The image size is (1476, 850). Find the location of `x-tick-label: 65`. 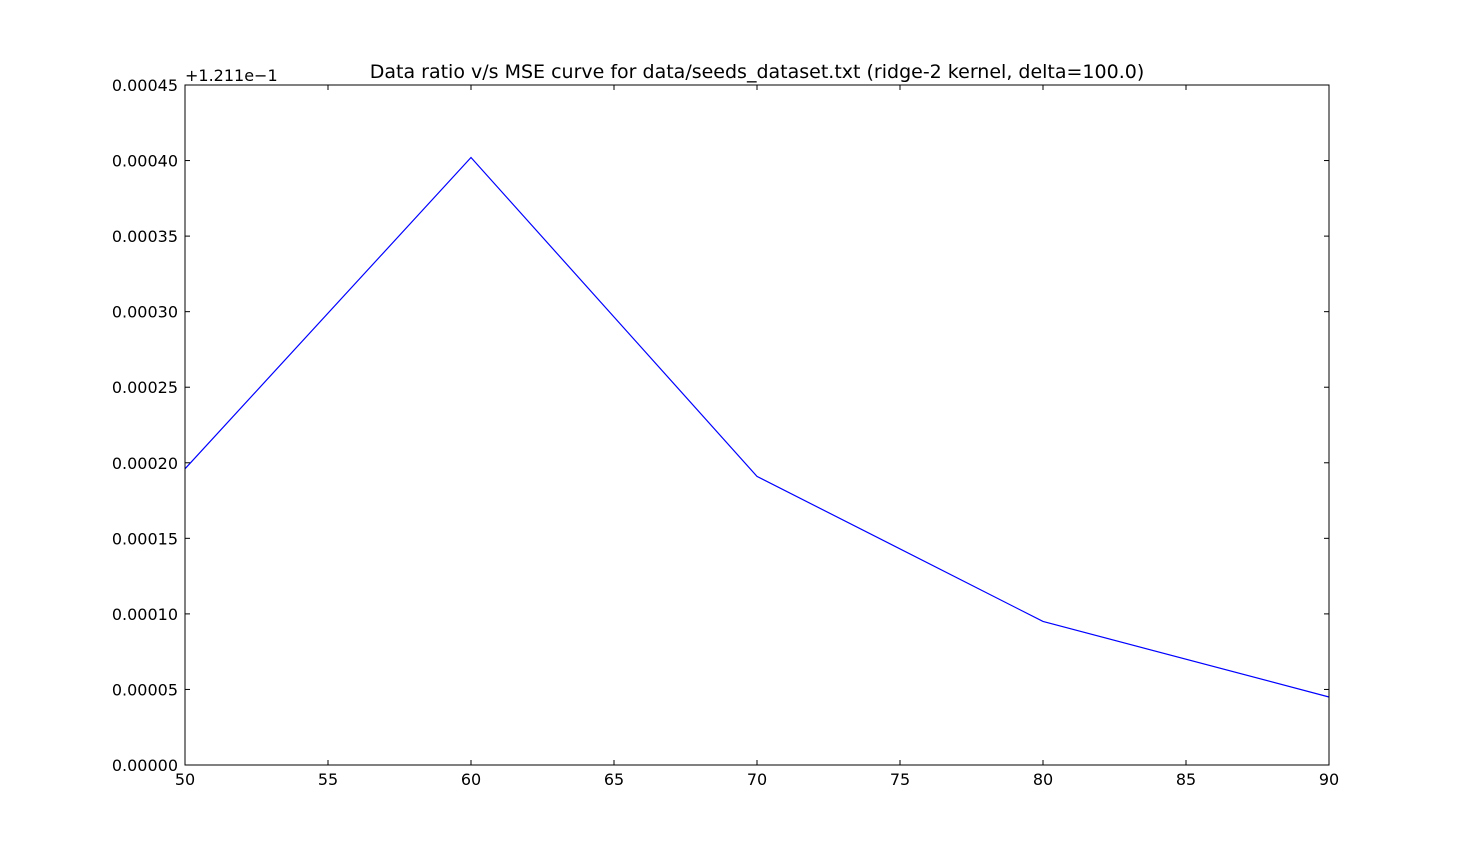

x-tick-label: 65 is located at coordinates (614, 779).